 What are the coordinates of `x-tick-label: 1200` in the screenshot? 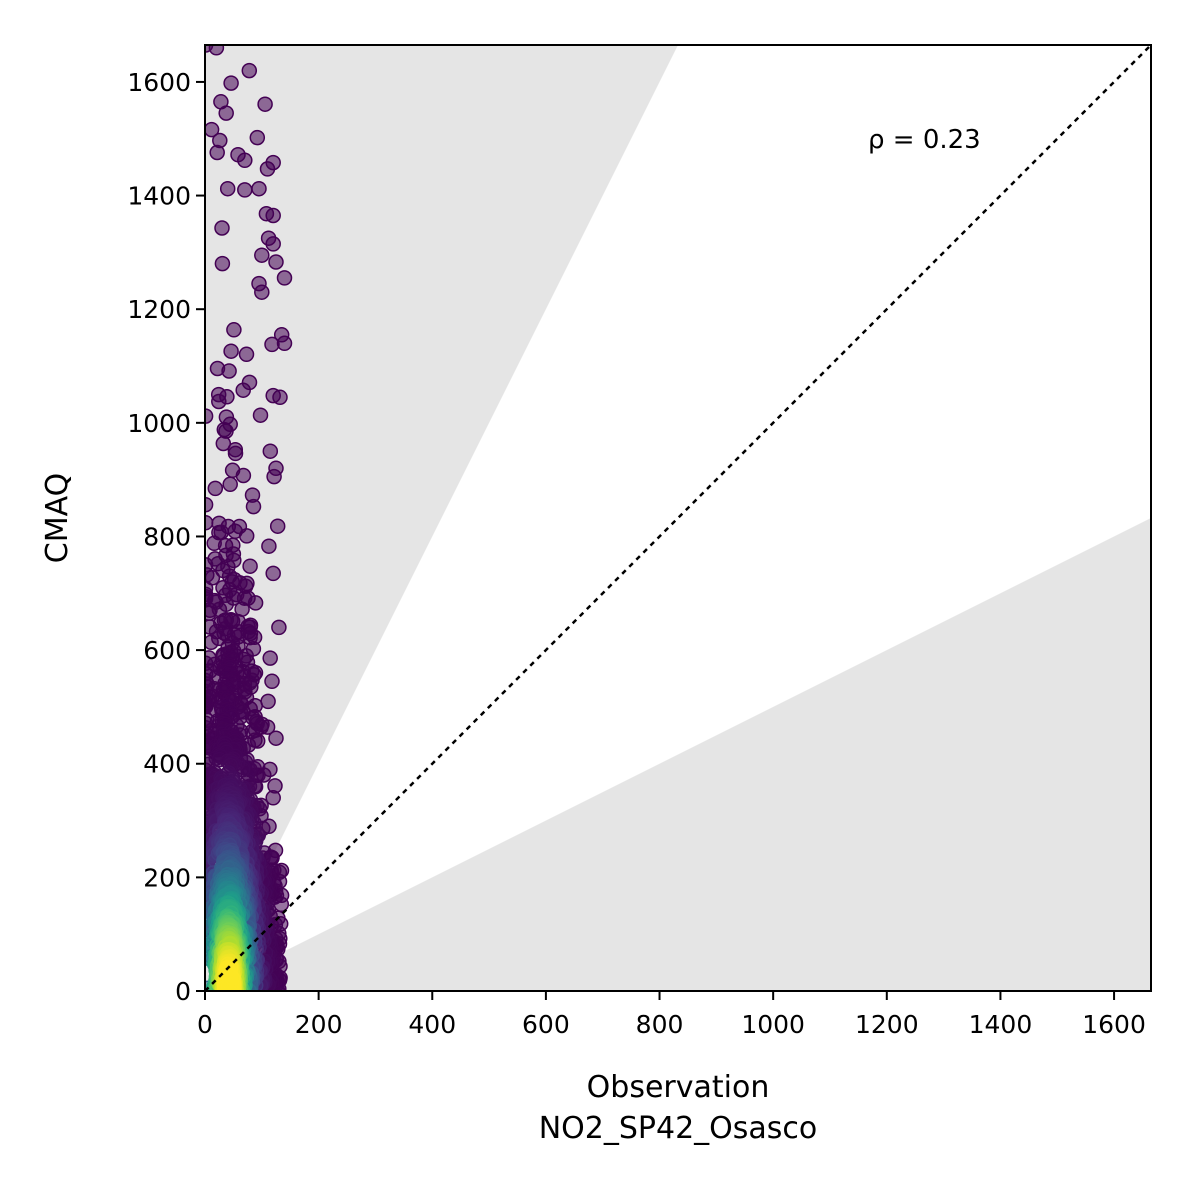 It's located at (887, 1024).